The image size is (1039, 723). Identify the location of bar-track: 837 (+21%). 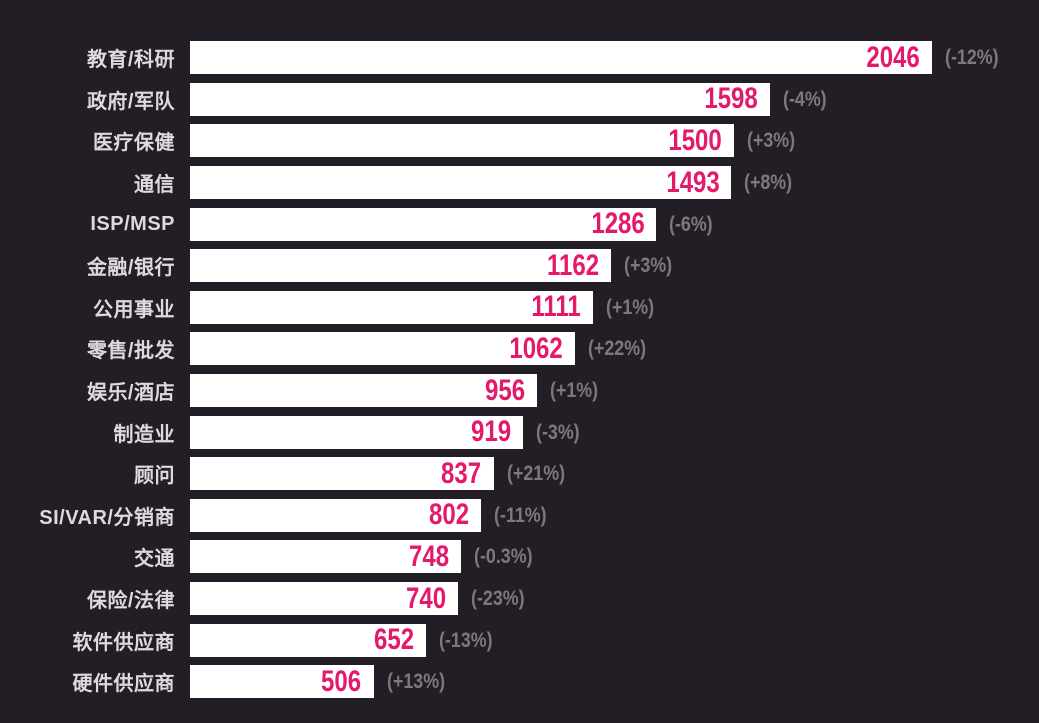
(614, 473).